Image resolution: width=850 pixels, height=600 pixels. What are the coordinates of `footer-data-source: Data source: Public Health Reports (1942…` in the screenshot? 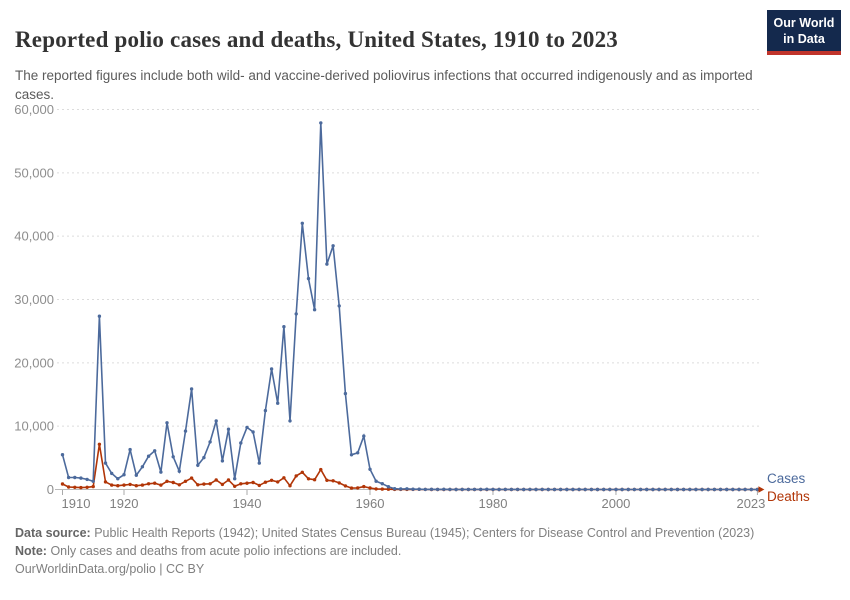 It's located at (420, 533).